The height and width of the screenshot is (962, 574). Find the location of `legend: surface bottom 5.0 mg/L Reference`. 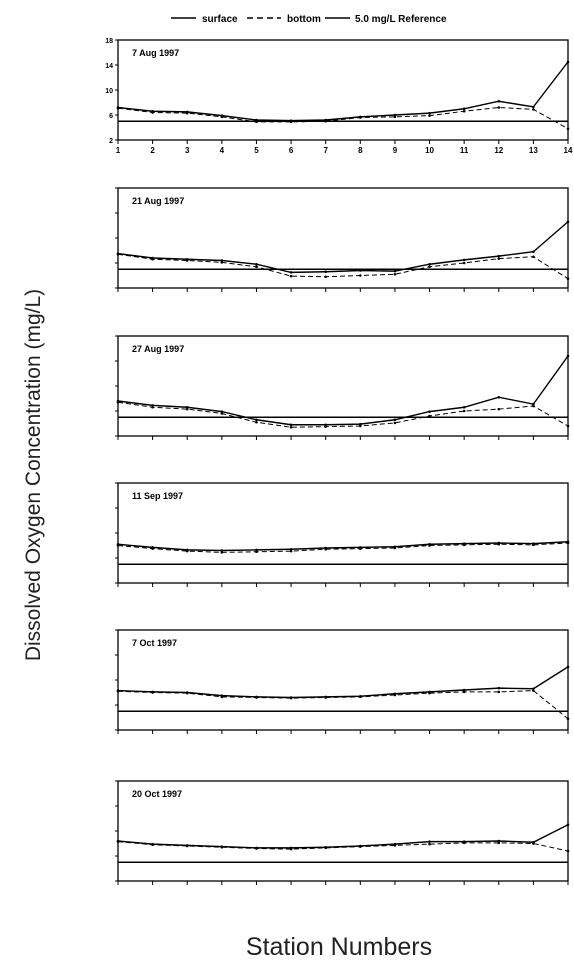

legend: surface bottom 5.0 mg/L Reference is located at coordinates (309, 19).